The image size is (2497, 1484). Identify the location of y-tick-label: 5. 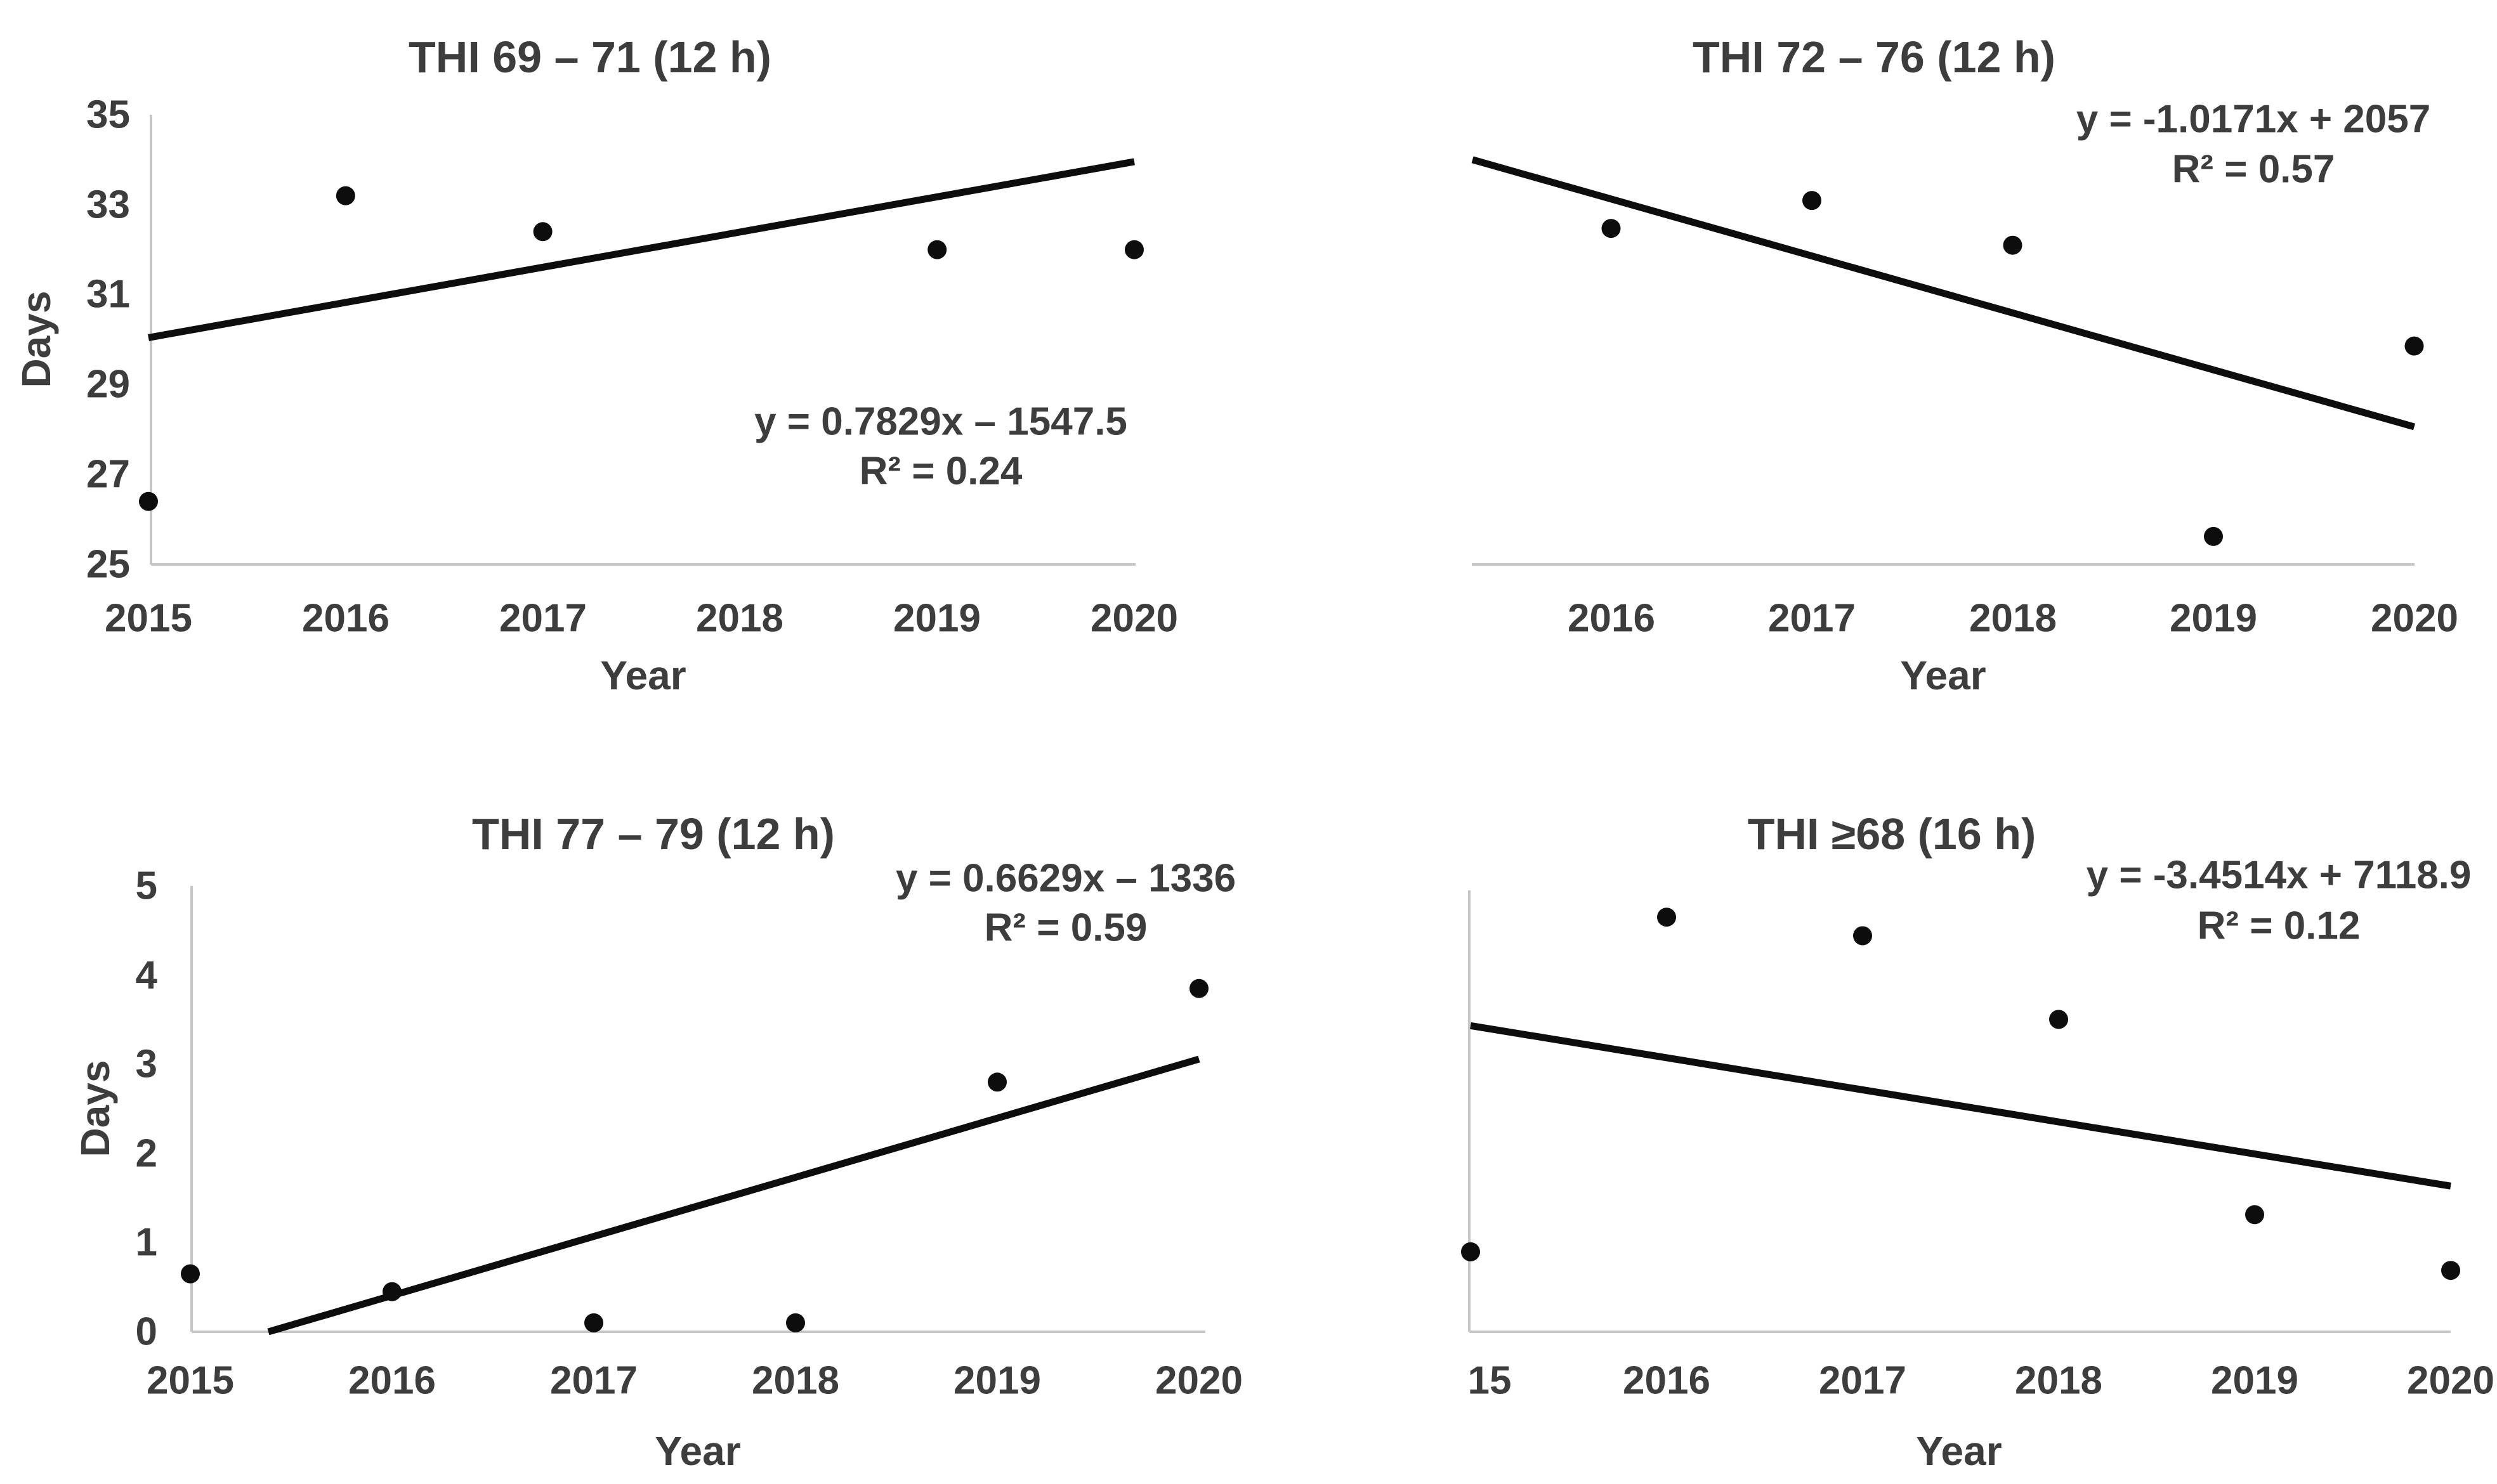
(146, 886).